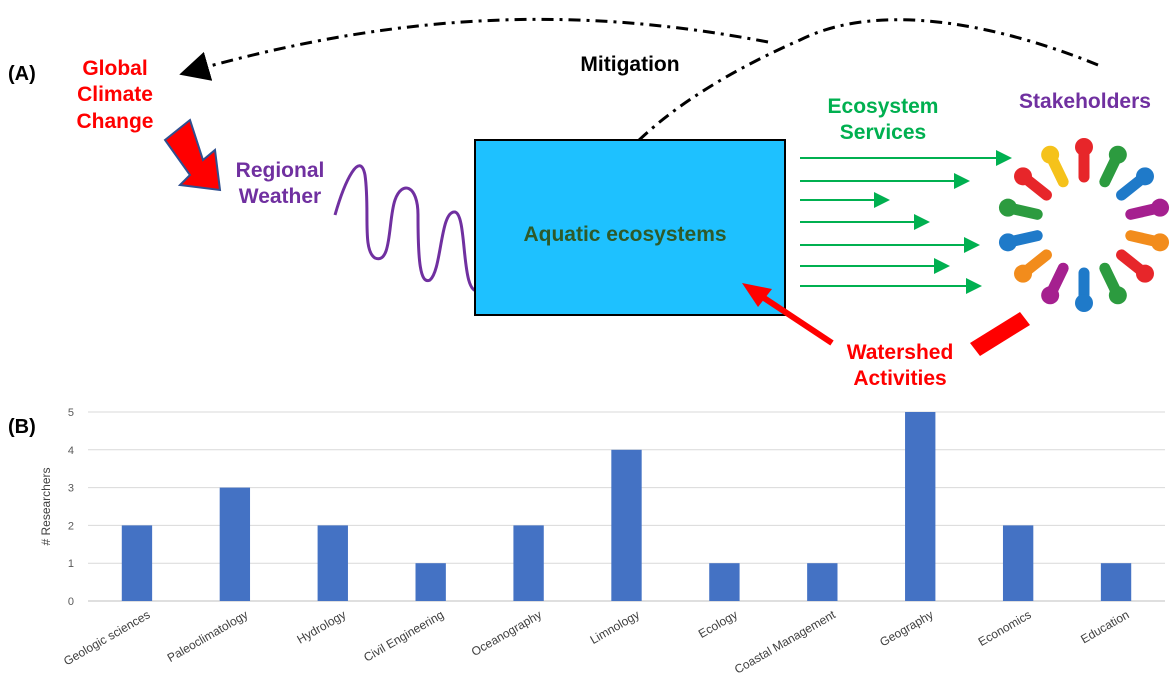 The width and height of the screenshot is (1174, 697). What do you see at coordinates (1005, 627) in the screenshot?
I see `x-tick-label: Economics` at bounding box center [1005, 627].